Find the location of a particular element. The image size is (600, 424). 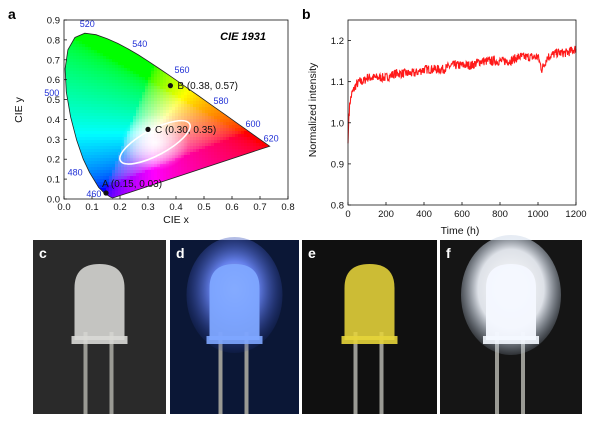

cie-color-fill is located at coordinates (167, 116).